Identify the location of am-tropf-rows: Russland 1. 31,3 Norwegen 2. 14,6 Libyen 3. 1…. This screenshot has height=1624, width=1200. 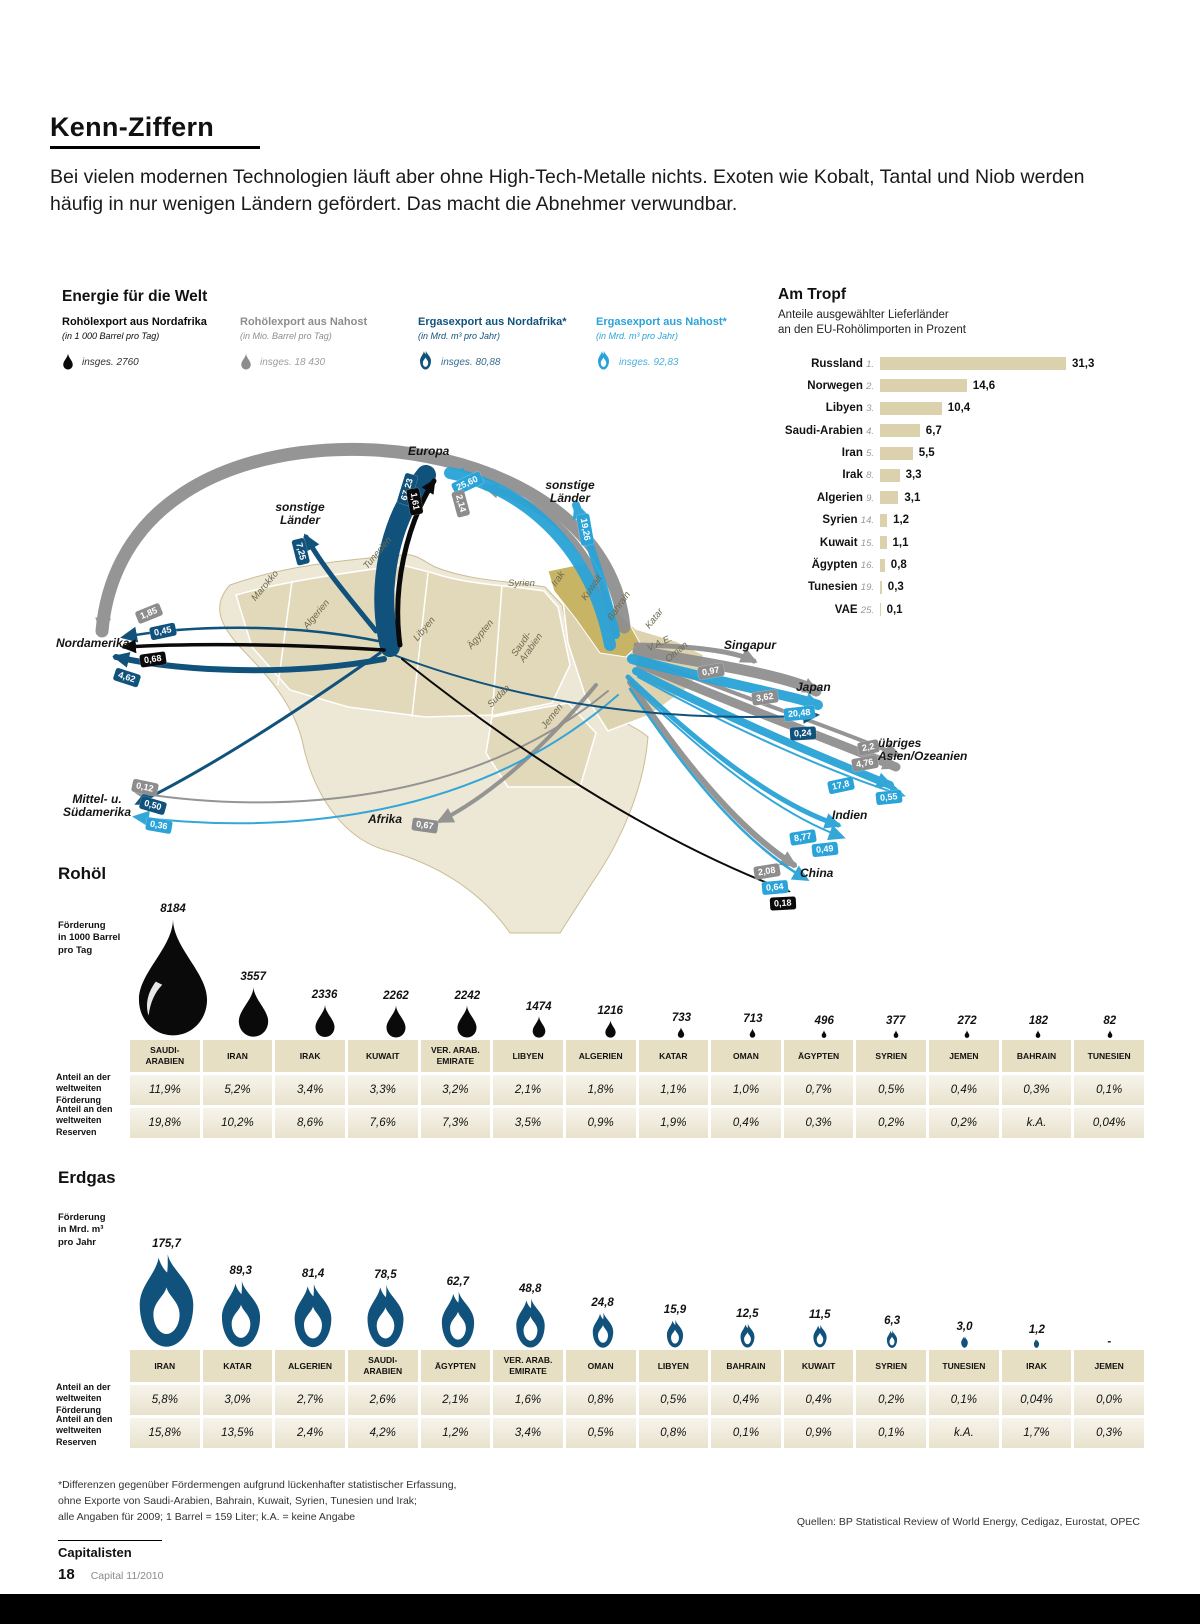
(978, 486).